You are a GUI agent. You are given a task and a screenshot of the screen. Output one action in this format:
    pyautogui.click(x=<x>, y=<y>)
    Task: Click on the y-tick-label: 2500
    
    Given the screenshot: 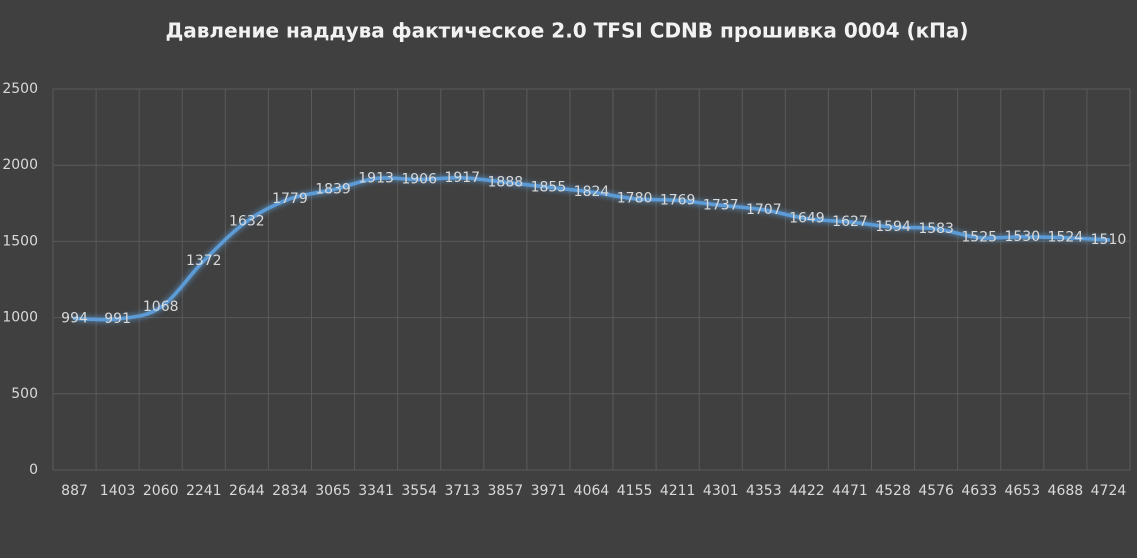 What is the action you would take?
    pyautogui.click(x=20, y=89)
    